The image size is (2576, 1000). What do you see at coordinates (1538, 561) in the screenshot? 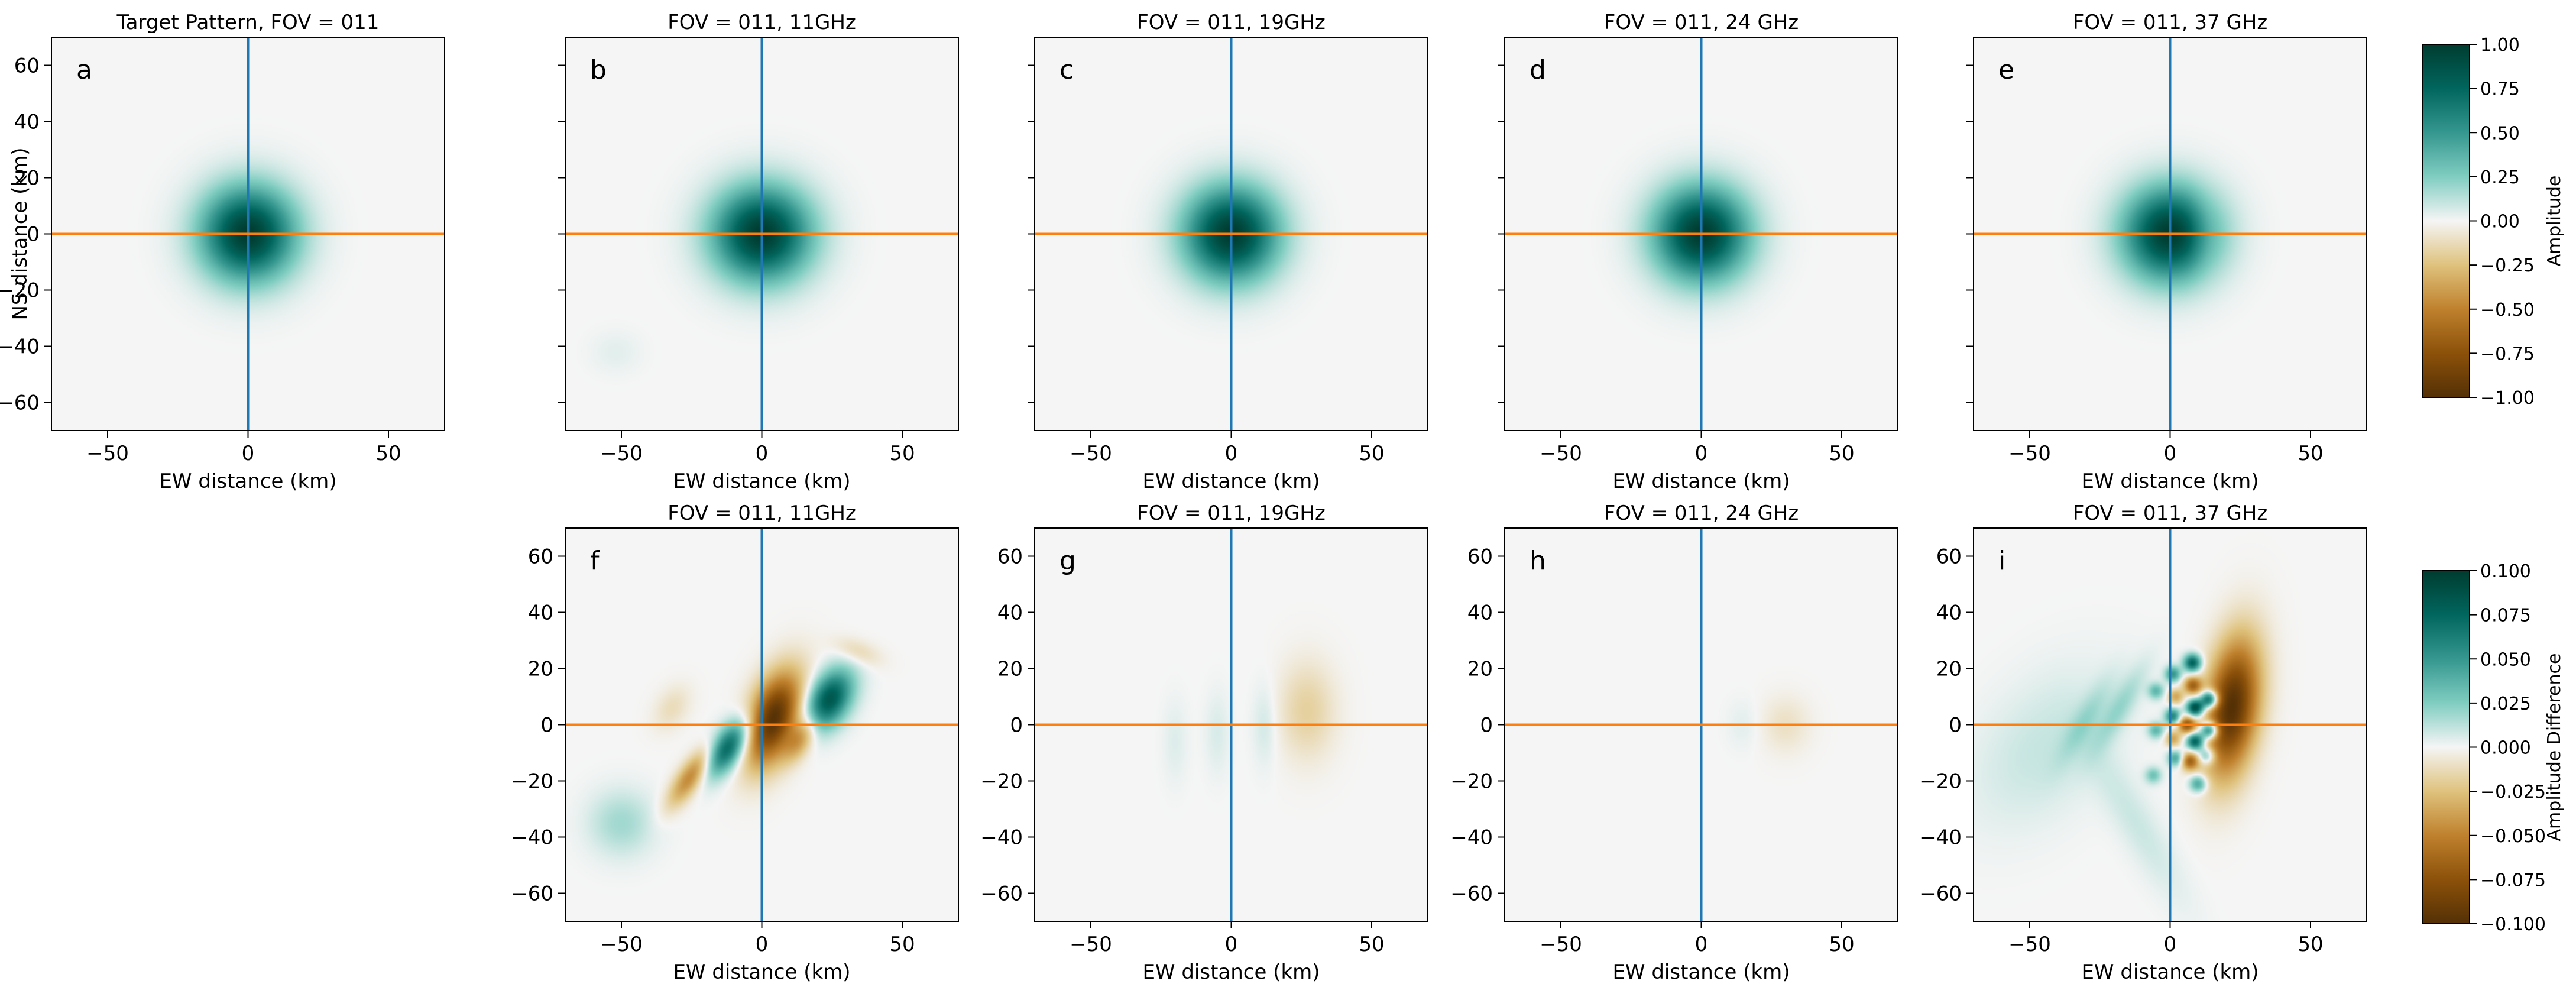
I see `panel-letter: h` at bounding box center [1538, 561].